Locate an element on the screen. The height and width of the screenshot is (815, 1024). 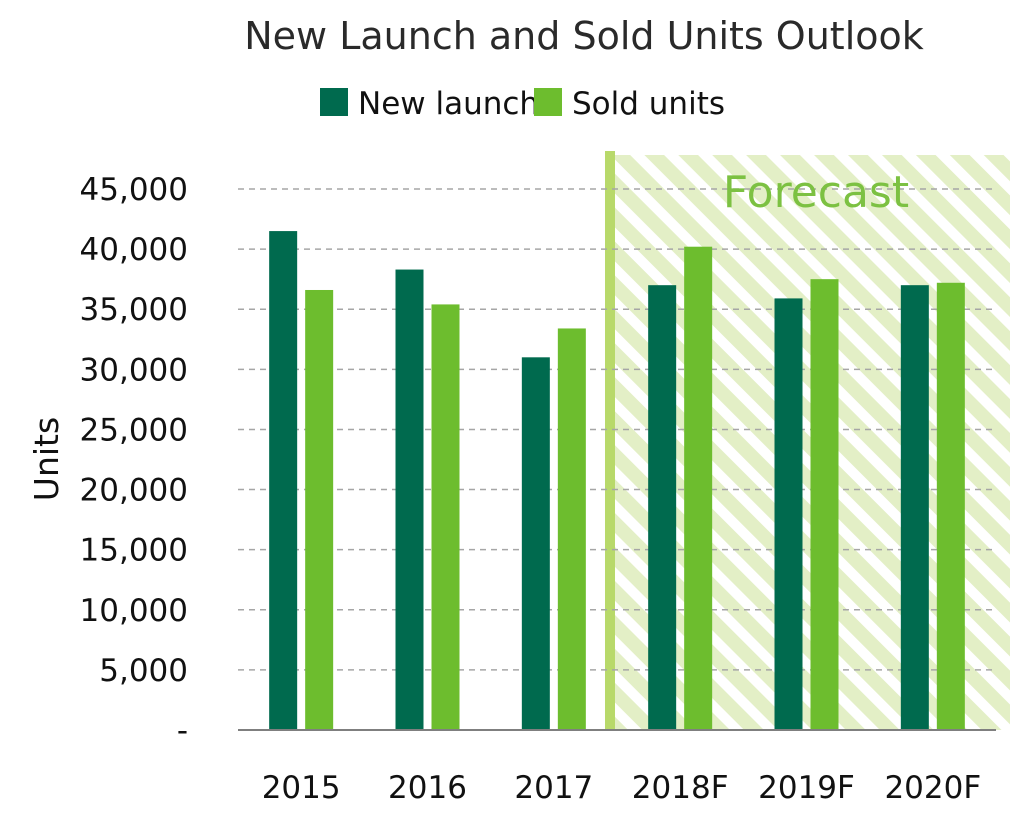
y-tick-label: 5,000 is located at coordinates (143, 671).